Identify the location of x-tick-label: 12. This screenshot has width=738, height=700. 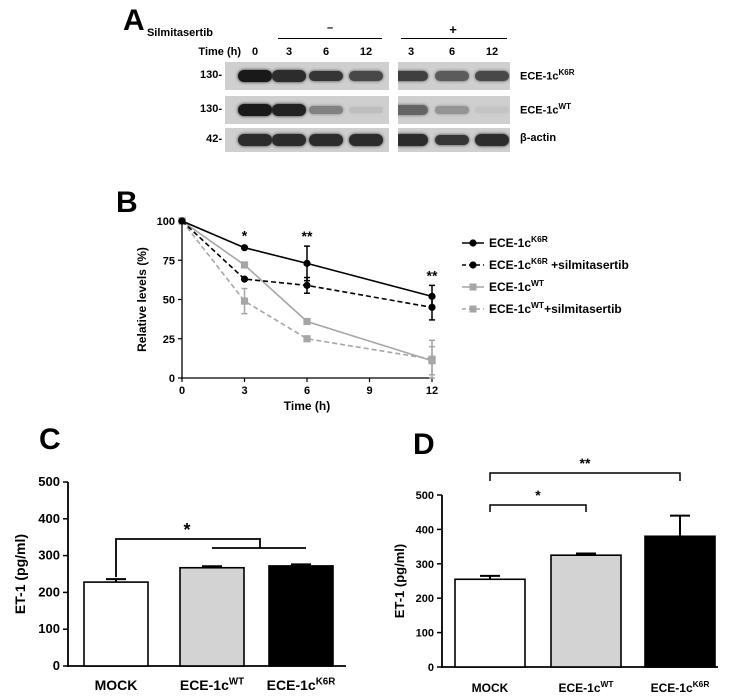
(432, 391).